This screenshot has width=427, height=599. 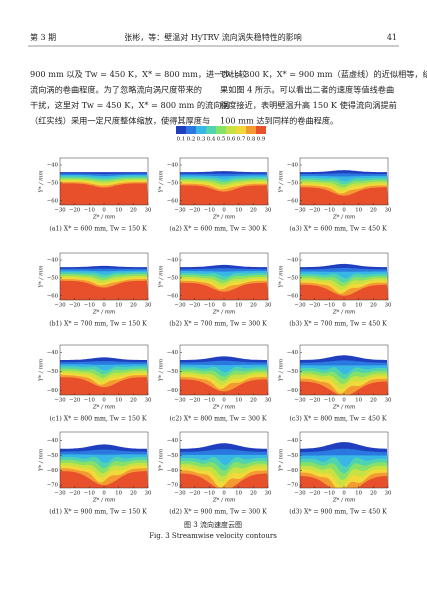 What do you see at coordinates (279, 121) in the screenshot?
I see `body-line: 100 mm 达到同样的卷曲程度。` at bounding box center [279, 121].